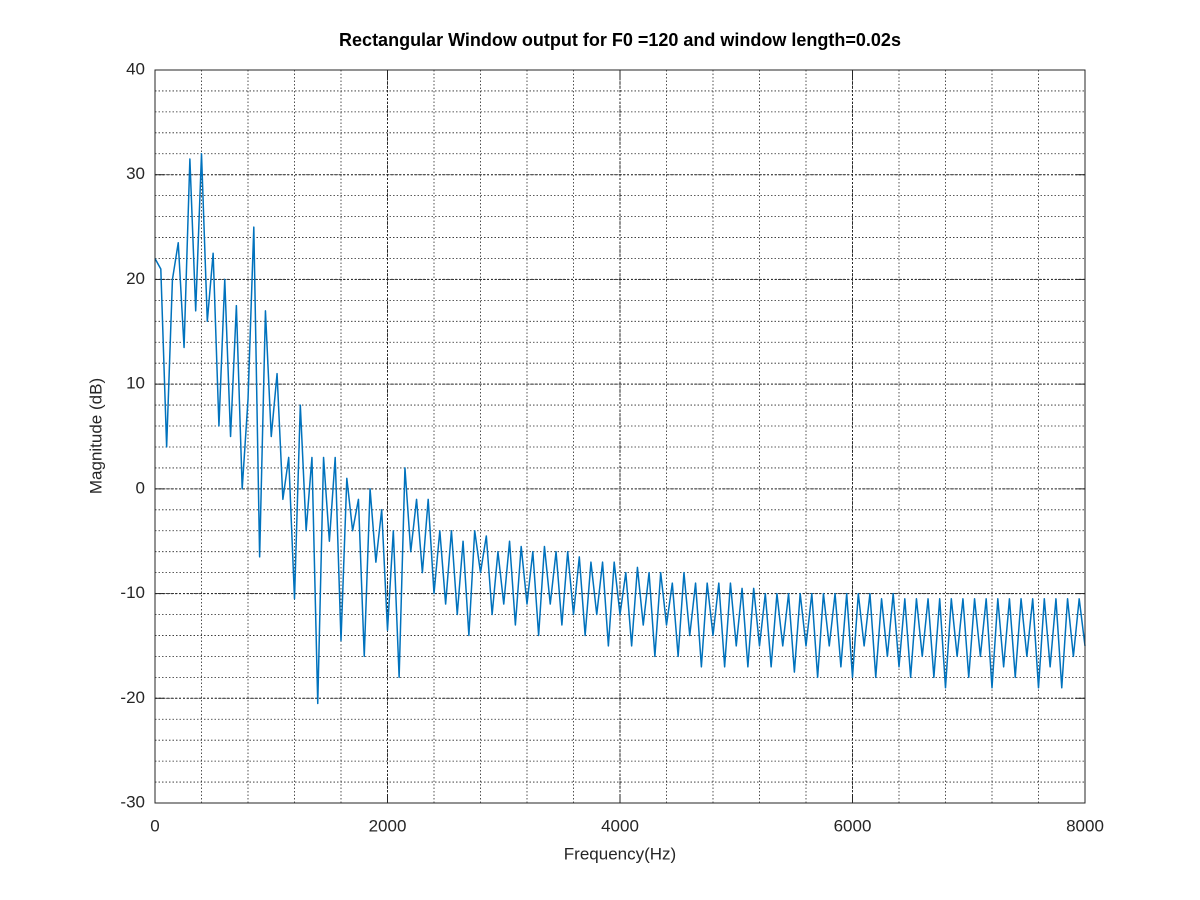  Describe the element at coordinates (154, 825) in the screenshot. I see `x-tick-label: 0` at that location.